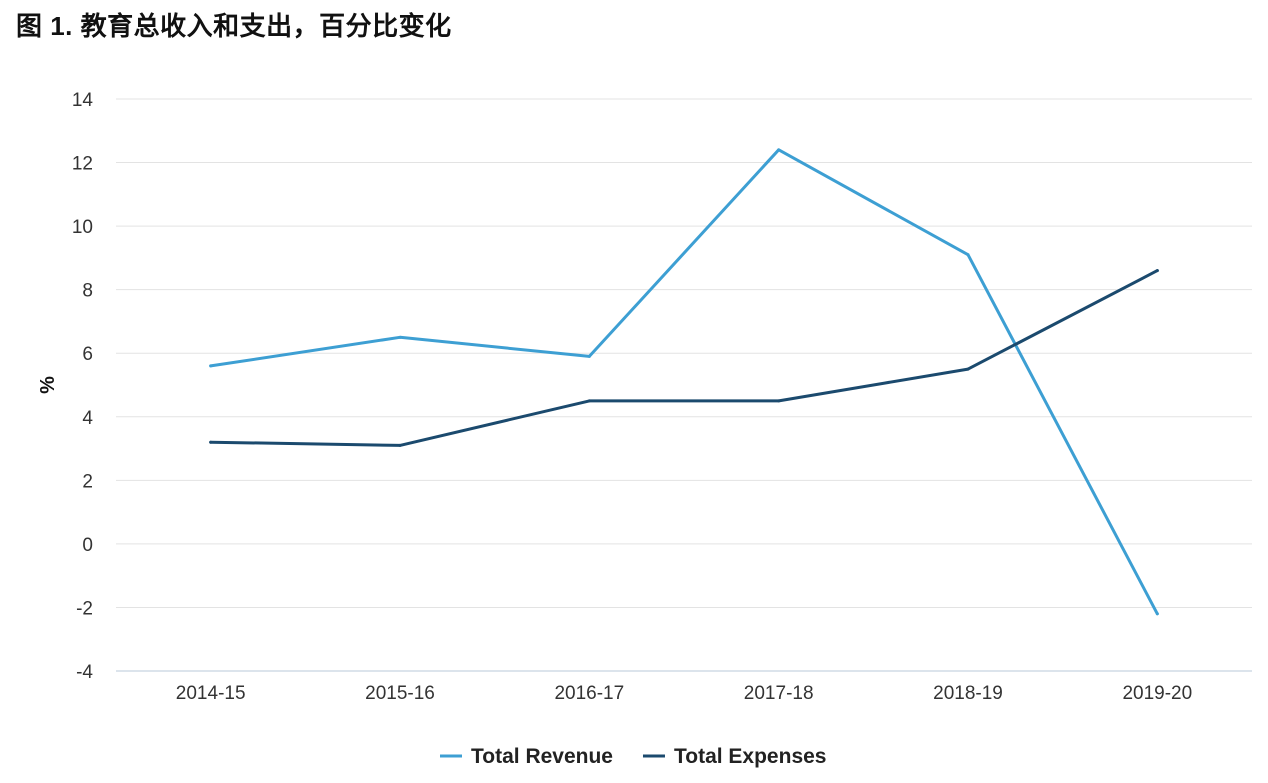  What do you see at coordinates (779, 693) in the screenshot?
I see `x-tick-label: 2017-18` at bounding box center [779, 693].